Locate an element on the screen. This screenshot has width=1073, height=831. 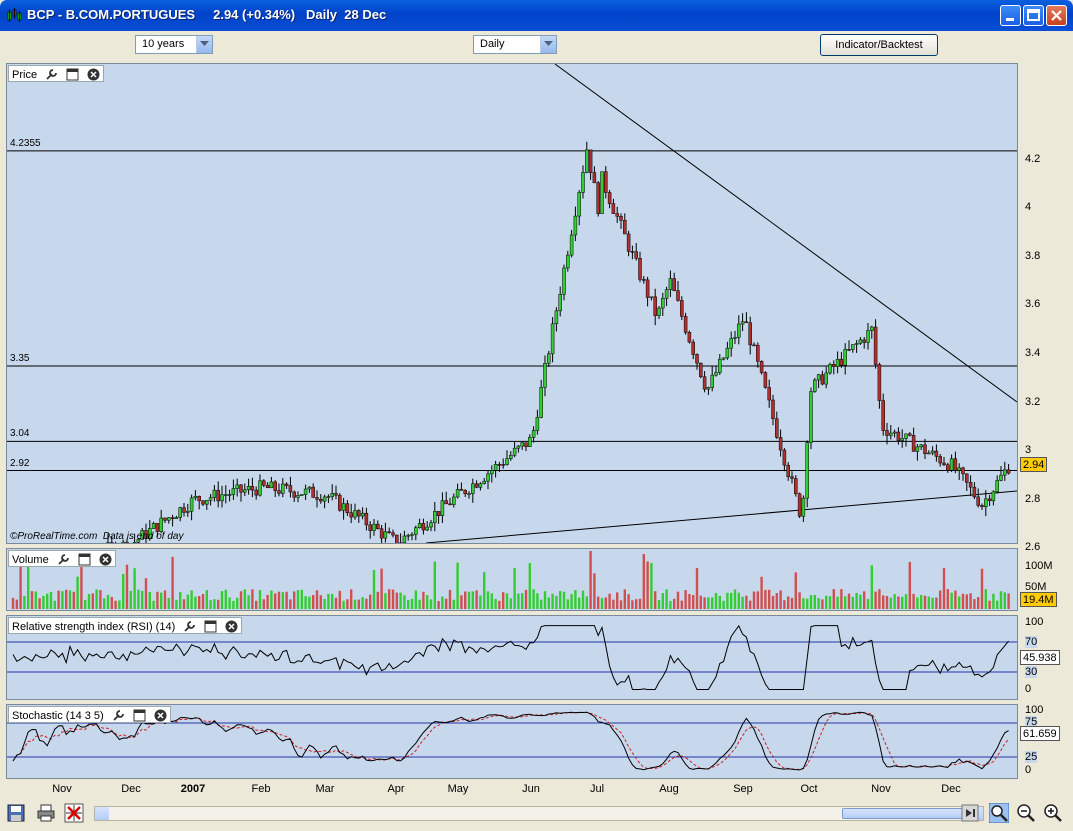
maximize-button is located at coordinates (1033, 15).